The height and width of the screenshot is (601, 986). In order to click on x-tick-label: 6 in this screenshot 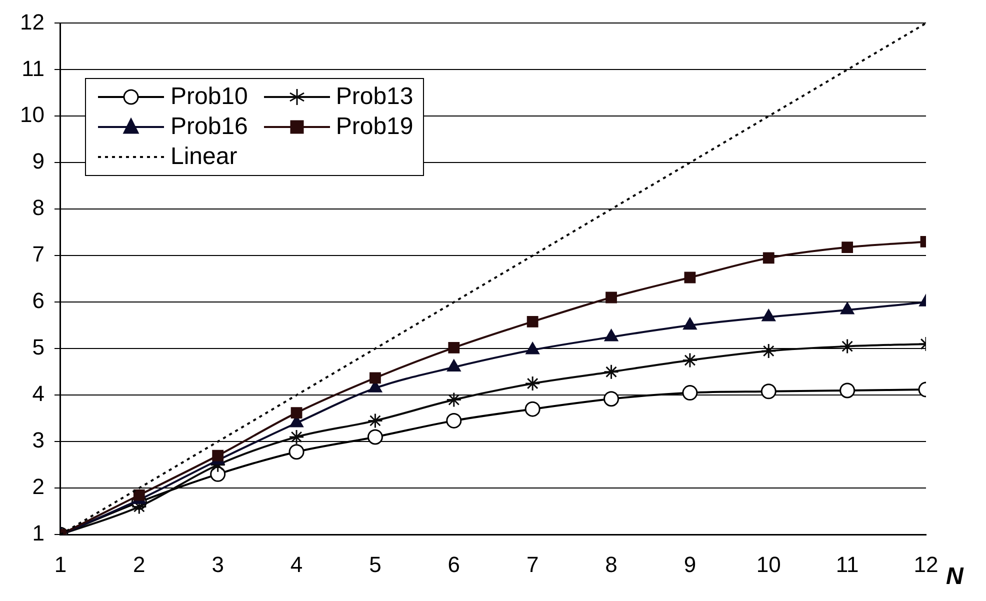, I will do `click(454, 564)`.